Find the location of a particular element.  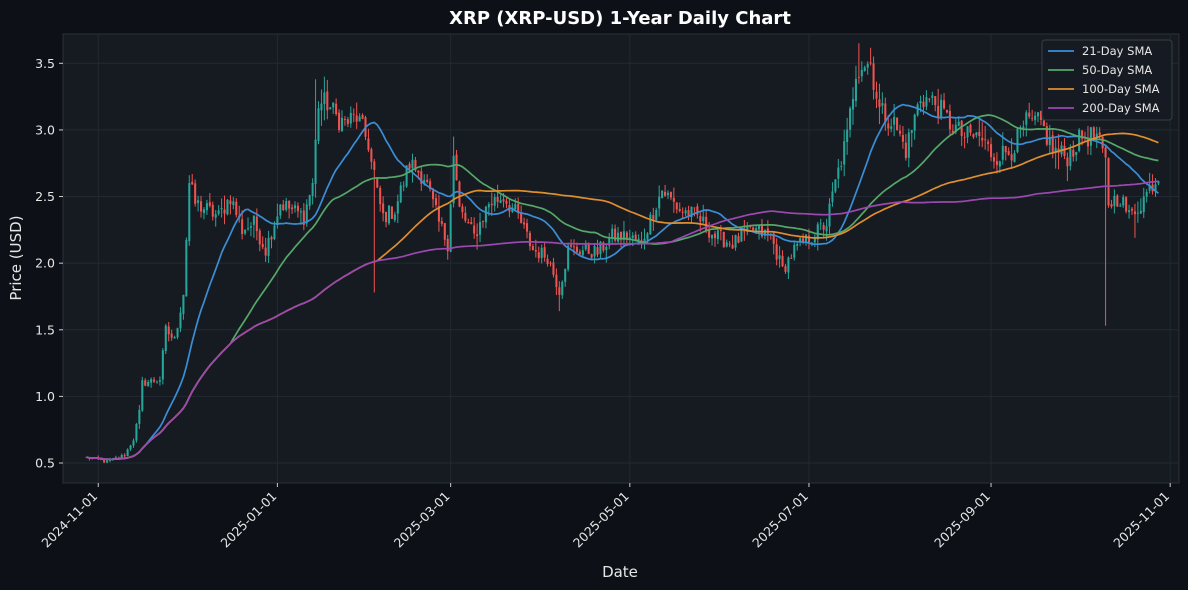

y-tick-label: 1.5 is located at coordinates (45, 329).